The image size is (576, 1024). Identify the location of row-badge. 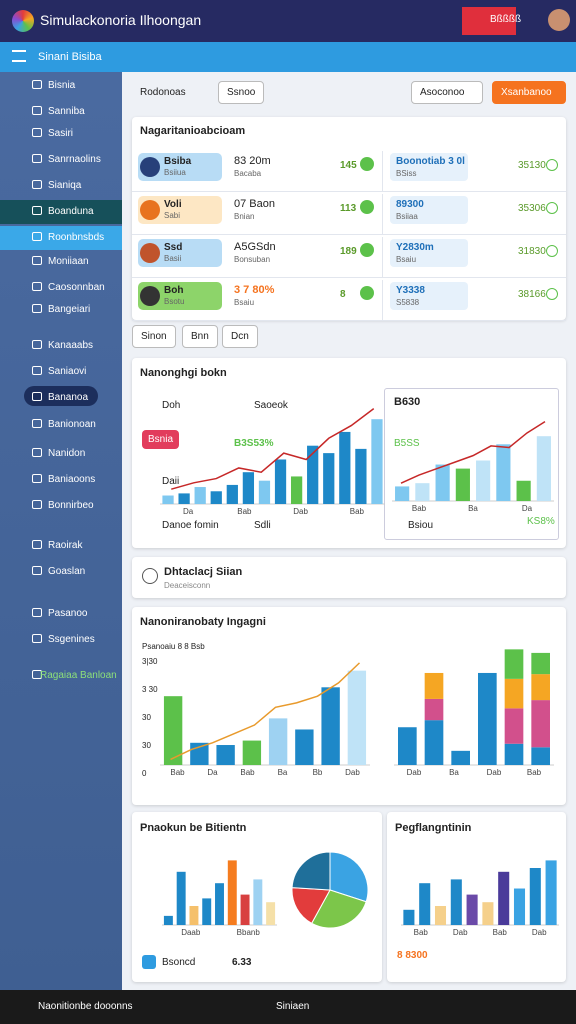
(367, 207).